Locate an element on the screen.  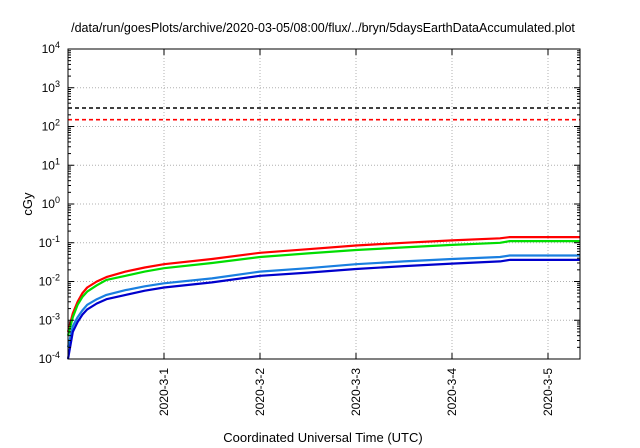
y-tick-label: 10⁻² is located at coordinates (49, 281).